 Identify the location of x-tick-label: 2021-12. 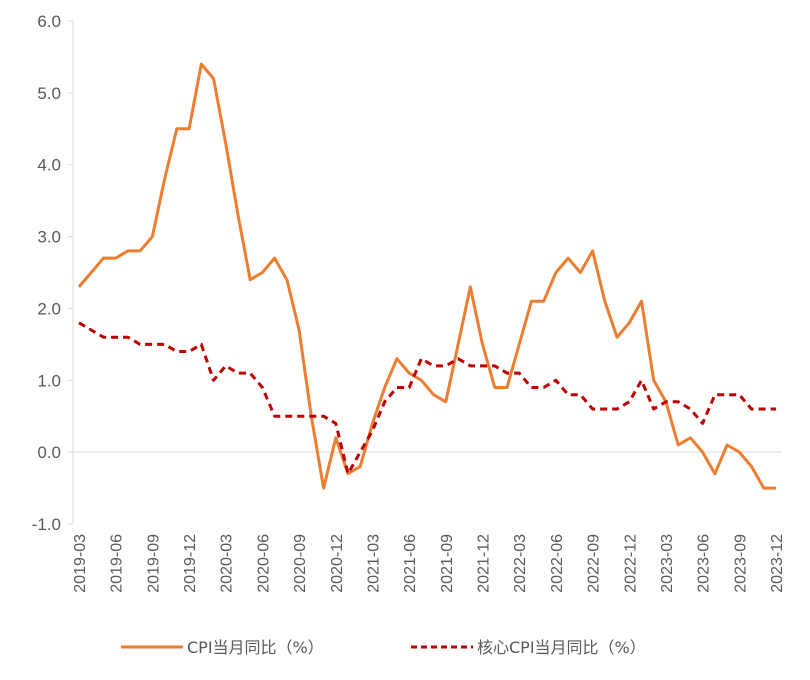
(484, 563).